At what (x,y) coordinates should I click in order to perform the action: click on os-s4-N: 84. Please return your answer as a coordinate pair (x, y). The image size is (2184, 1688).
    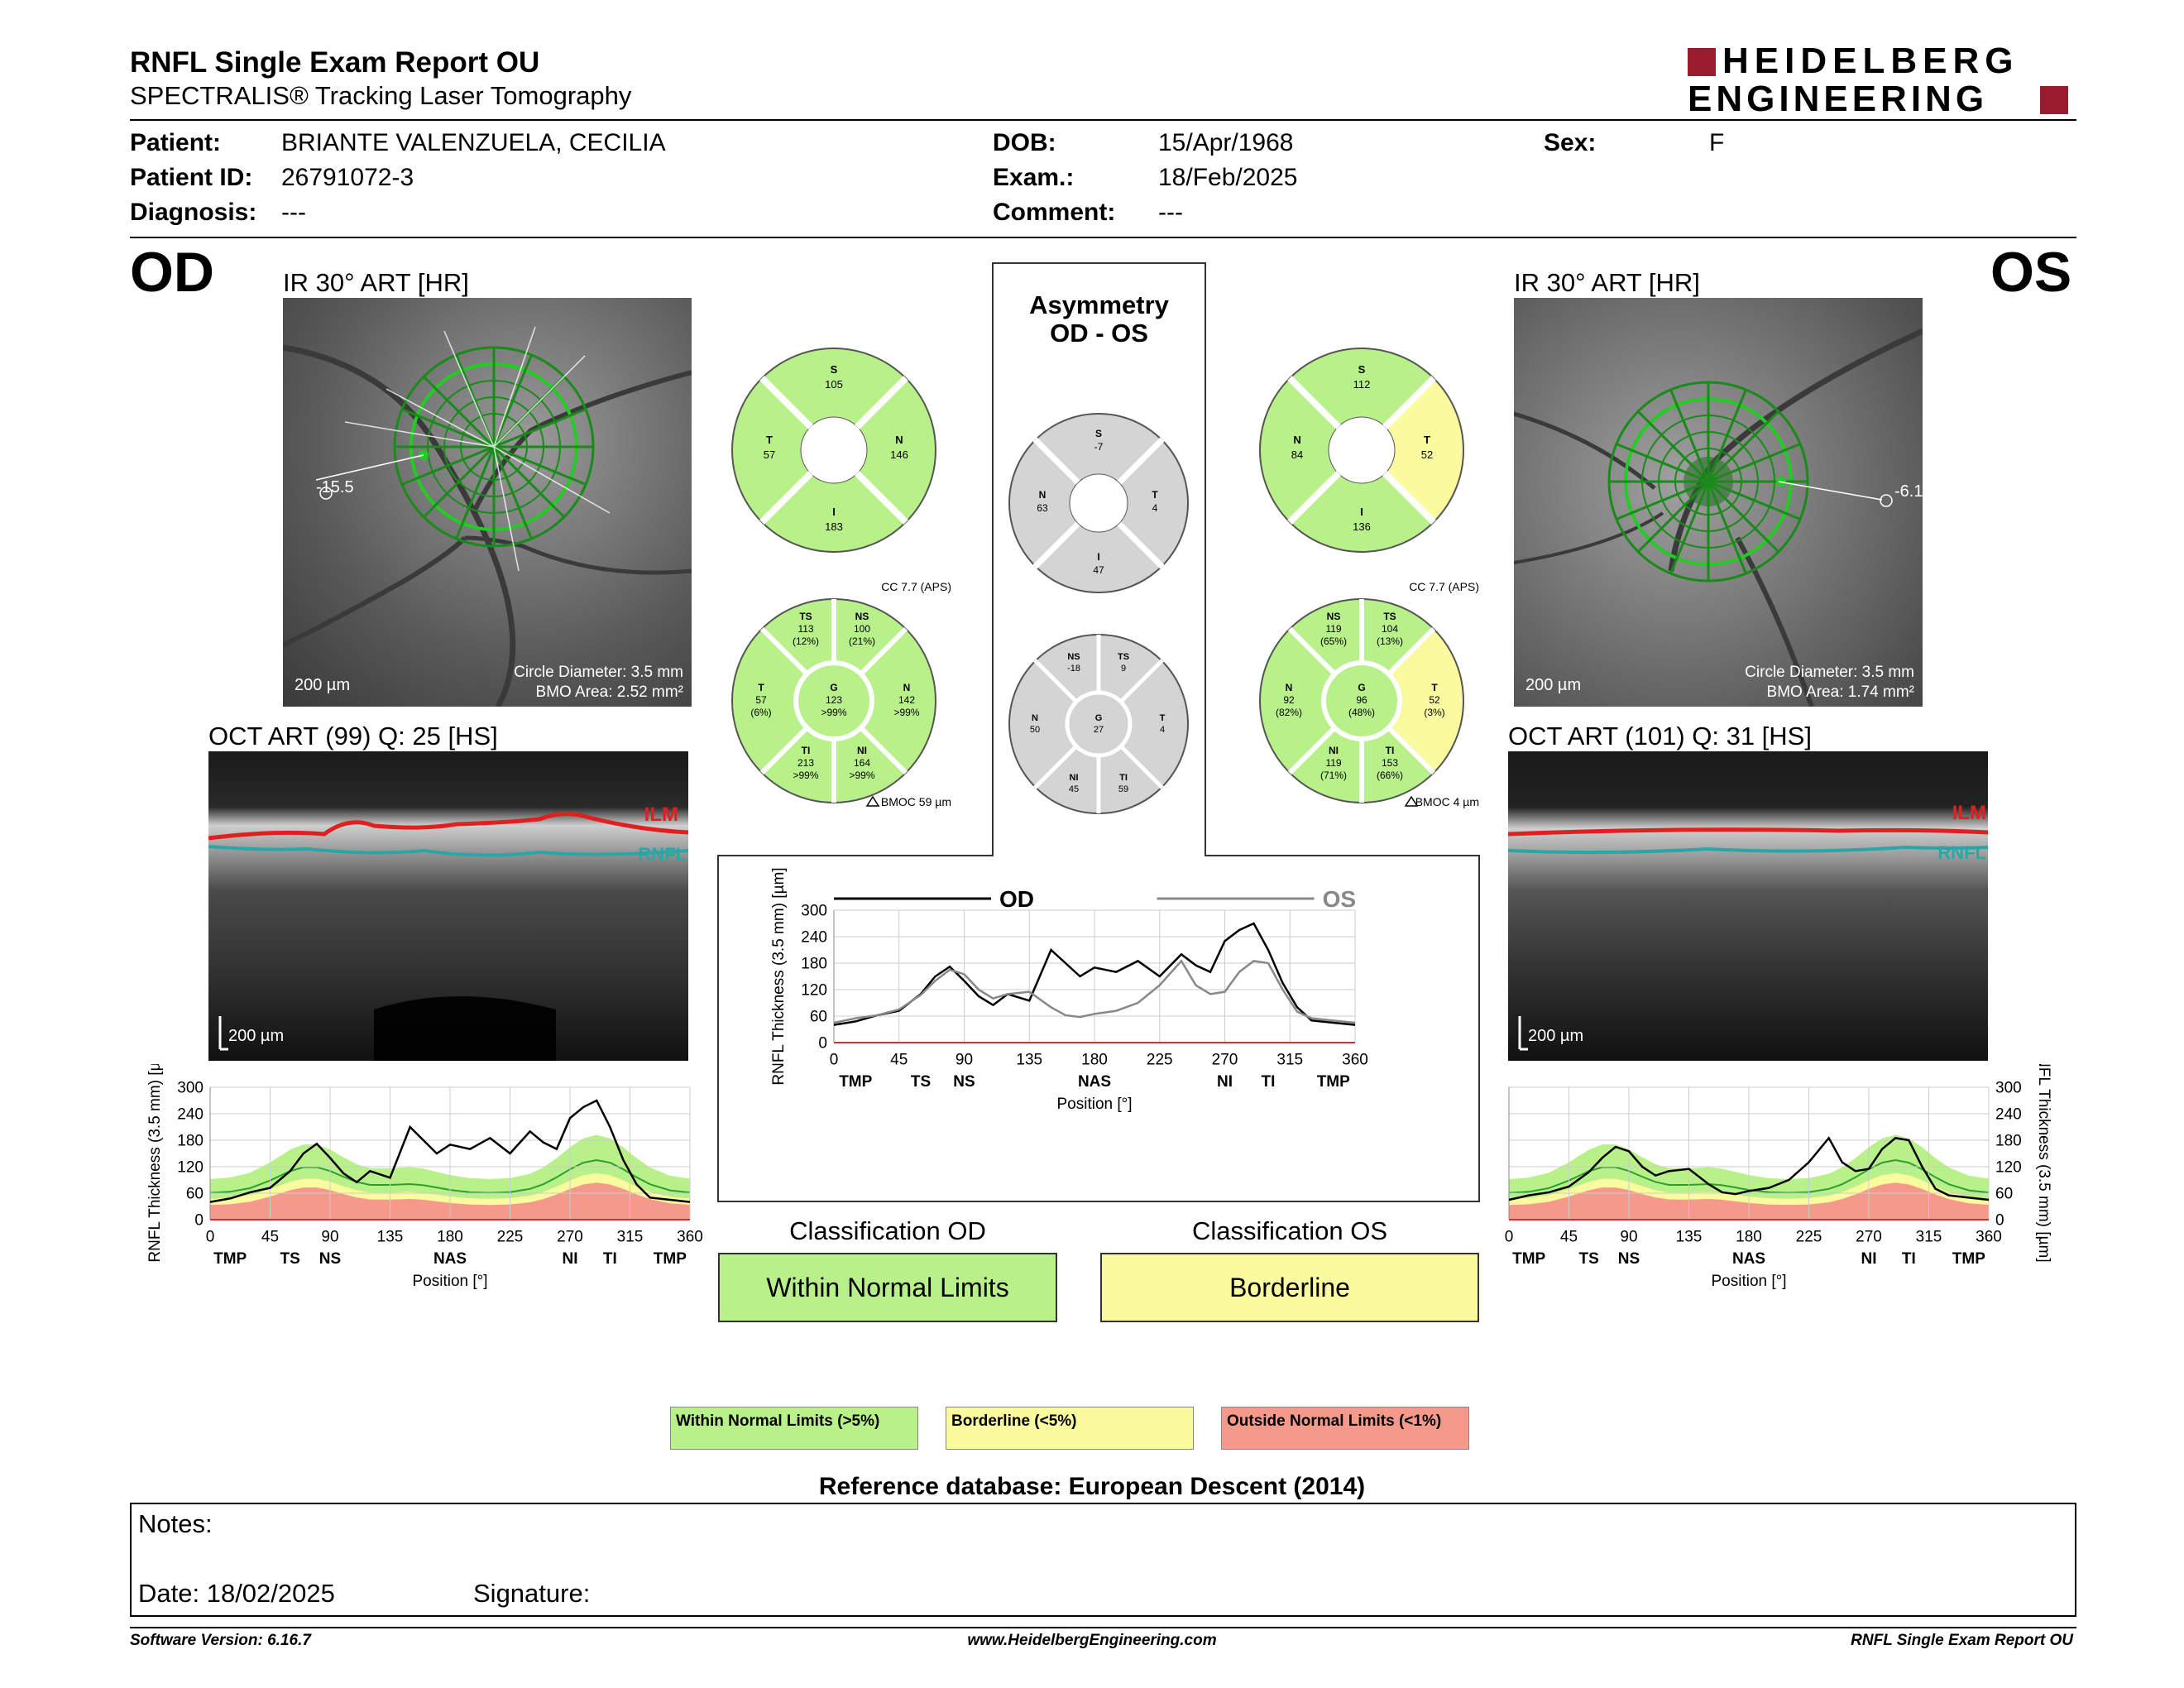
    Looking at the image, I should click on (1297, 454).